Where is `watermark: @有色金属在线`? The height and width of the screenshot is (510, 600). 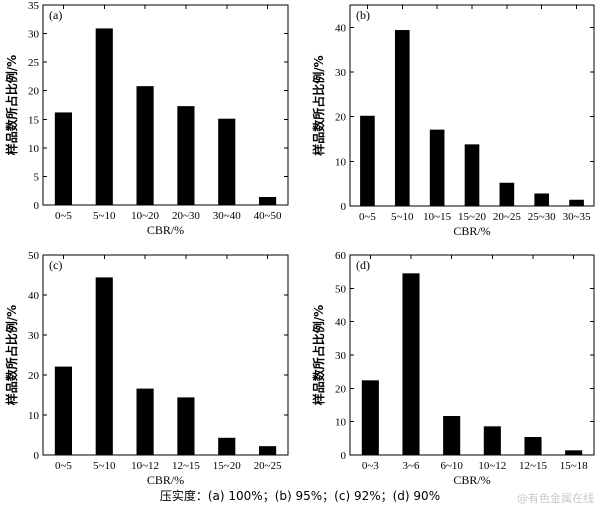
watermark: @有色金属在线 is located at coordinates (555, 498).